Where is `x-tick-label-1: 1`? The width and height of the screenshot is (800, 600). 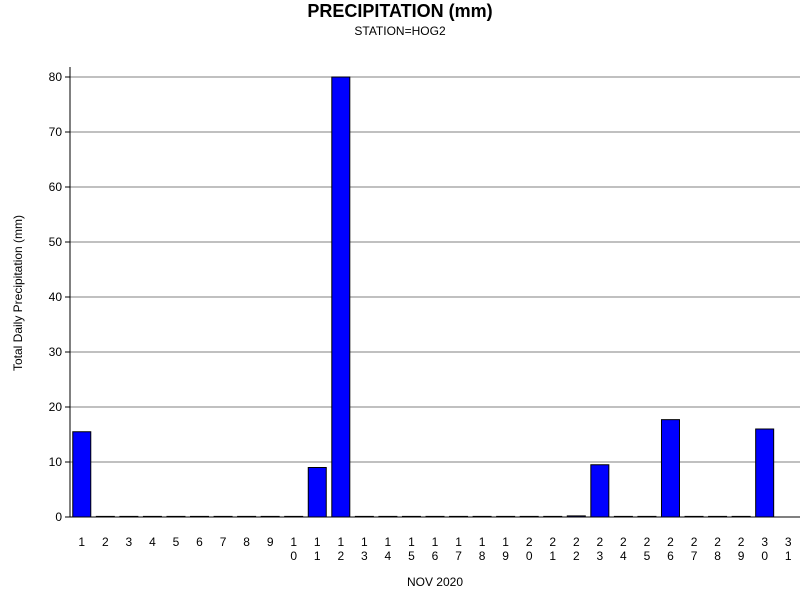 x-tick-label-1: 1 is located at coordinates (81, 542).